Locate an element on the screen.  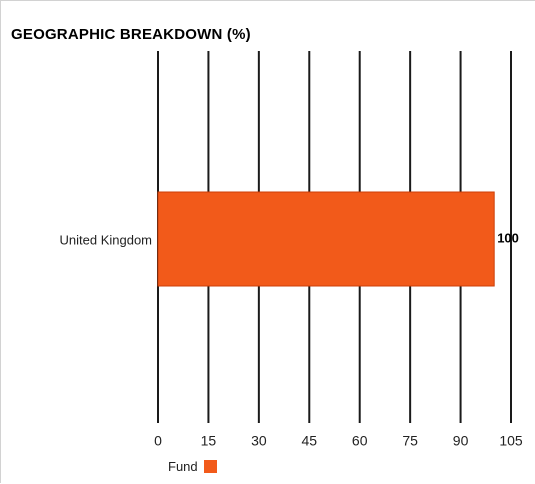
bars is located at coordinates (326, 239).